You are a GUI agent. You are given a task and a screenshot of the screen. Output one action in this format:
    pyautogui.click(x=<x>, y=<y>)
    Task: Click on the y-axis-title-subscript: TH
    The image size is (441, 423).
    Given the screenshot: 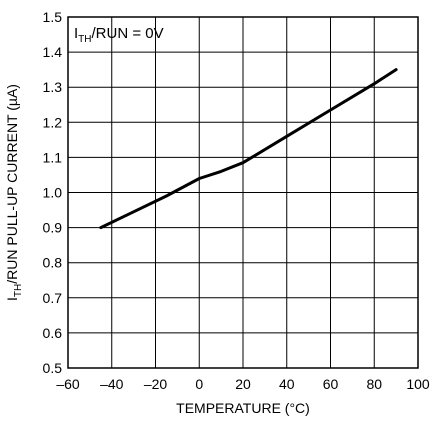 What is the action you would take?
    pyautogui.click(x=18, y=290)
    